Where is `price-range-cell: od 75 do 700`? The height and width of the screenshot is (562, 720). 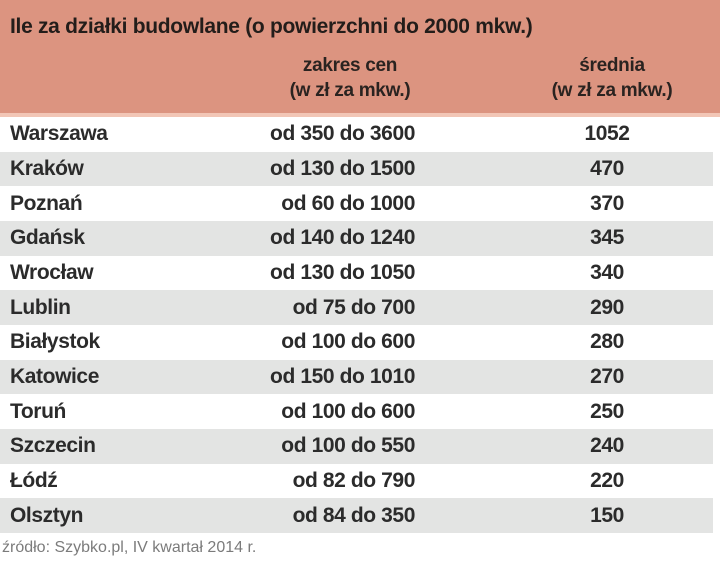 price-range-cell: od 75 do 700 is located at coordinates (354, 307).